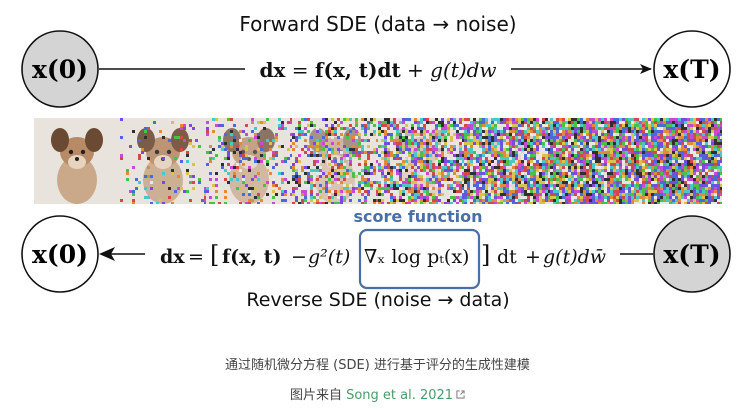 The height and width of the screenshot is (411, 755). I want to click on forward-eq-plus: +, so click(415, 70).